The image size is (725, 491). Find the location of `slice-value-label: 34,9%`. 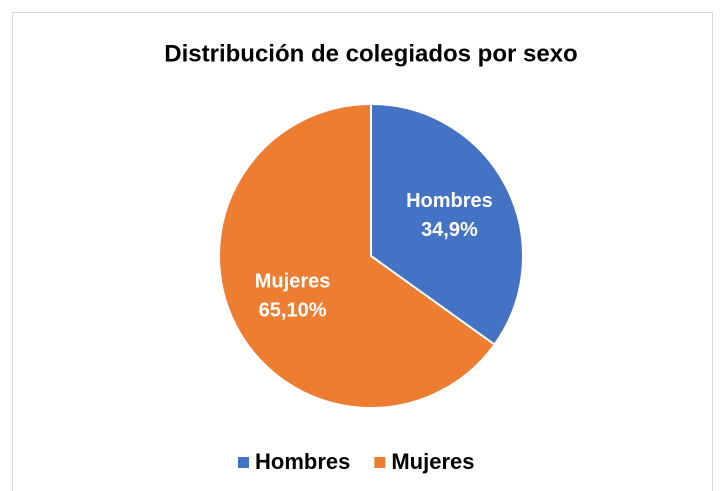

slice-value-label: 34,9% is located at coordinates (449, 230).